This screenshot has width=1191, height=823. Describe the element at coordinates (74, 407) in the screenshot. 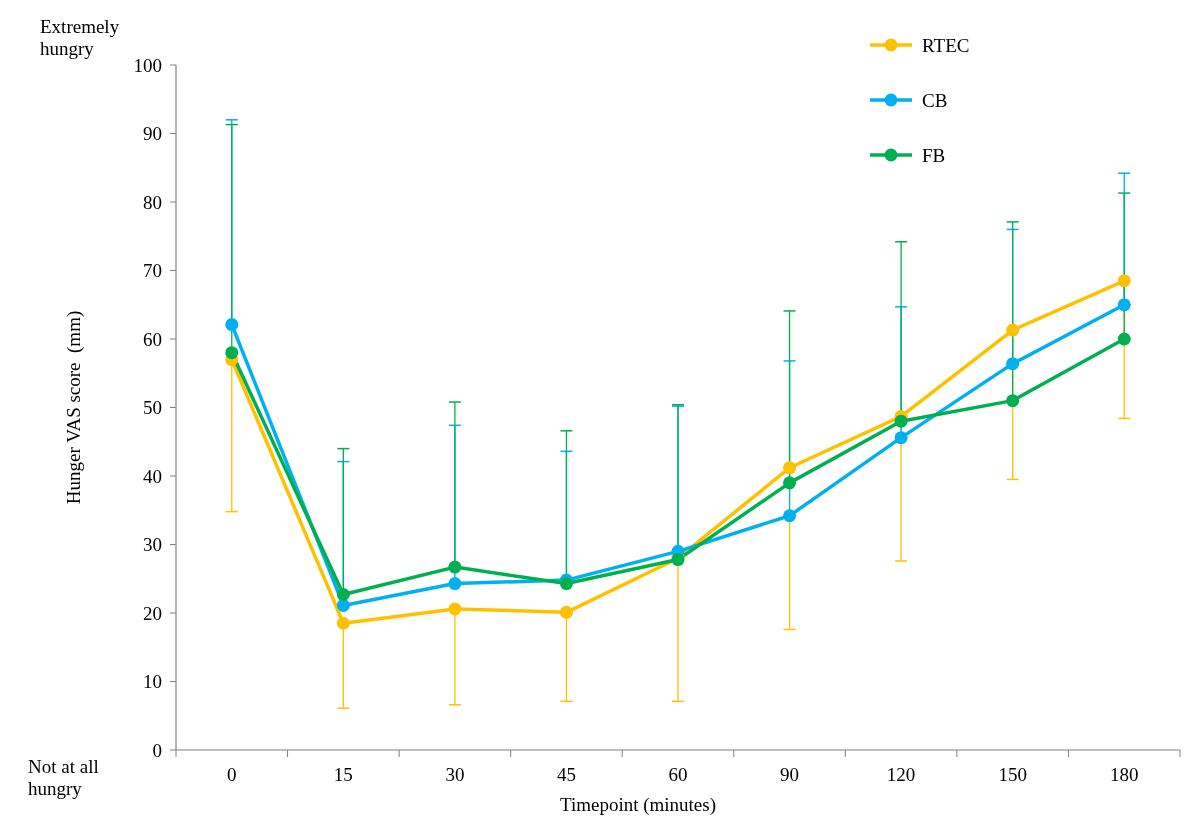

I see `y-axis-title: Hunger VAS score (mm)` at that location.